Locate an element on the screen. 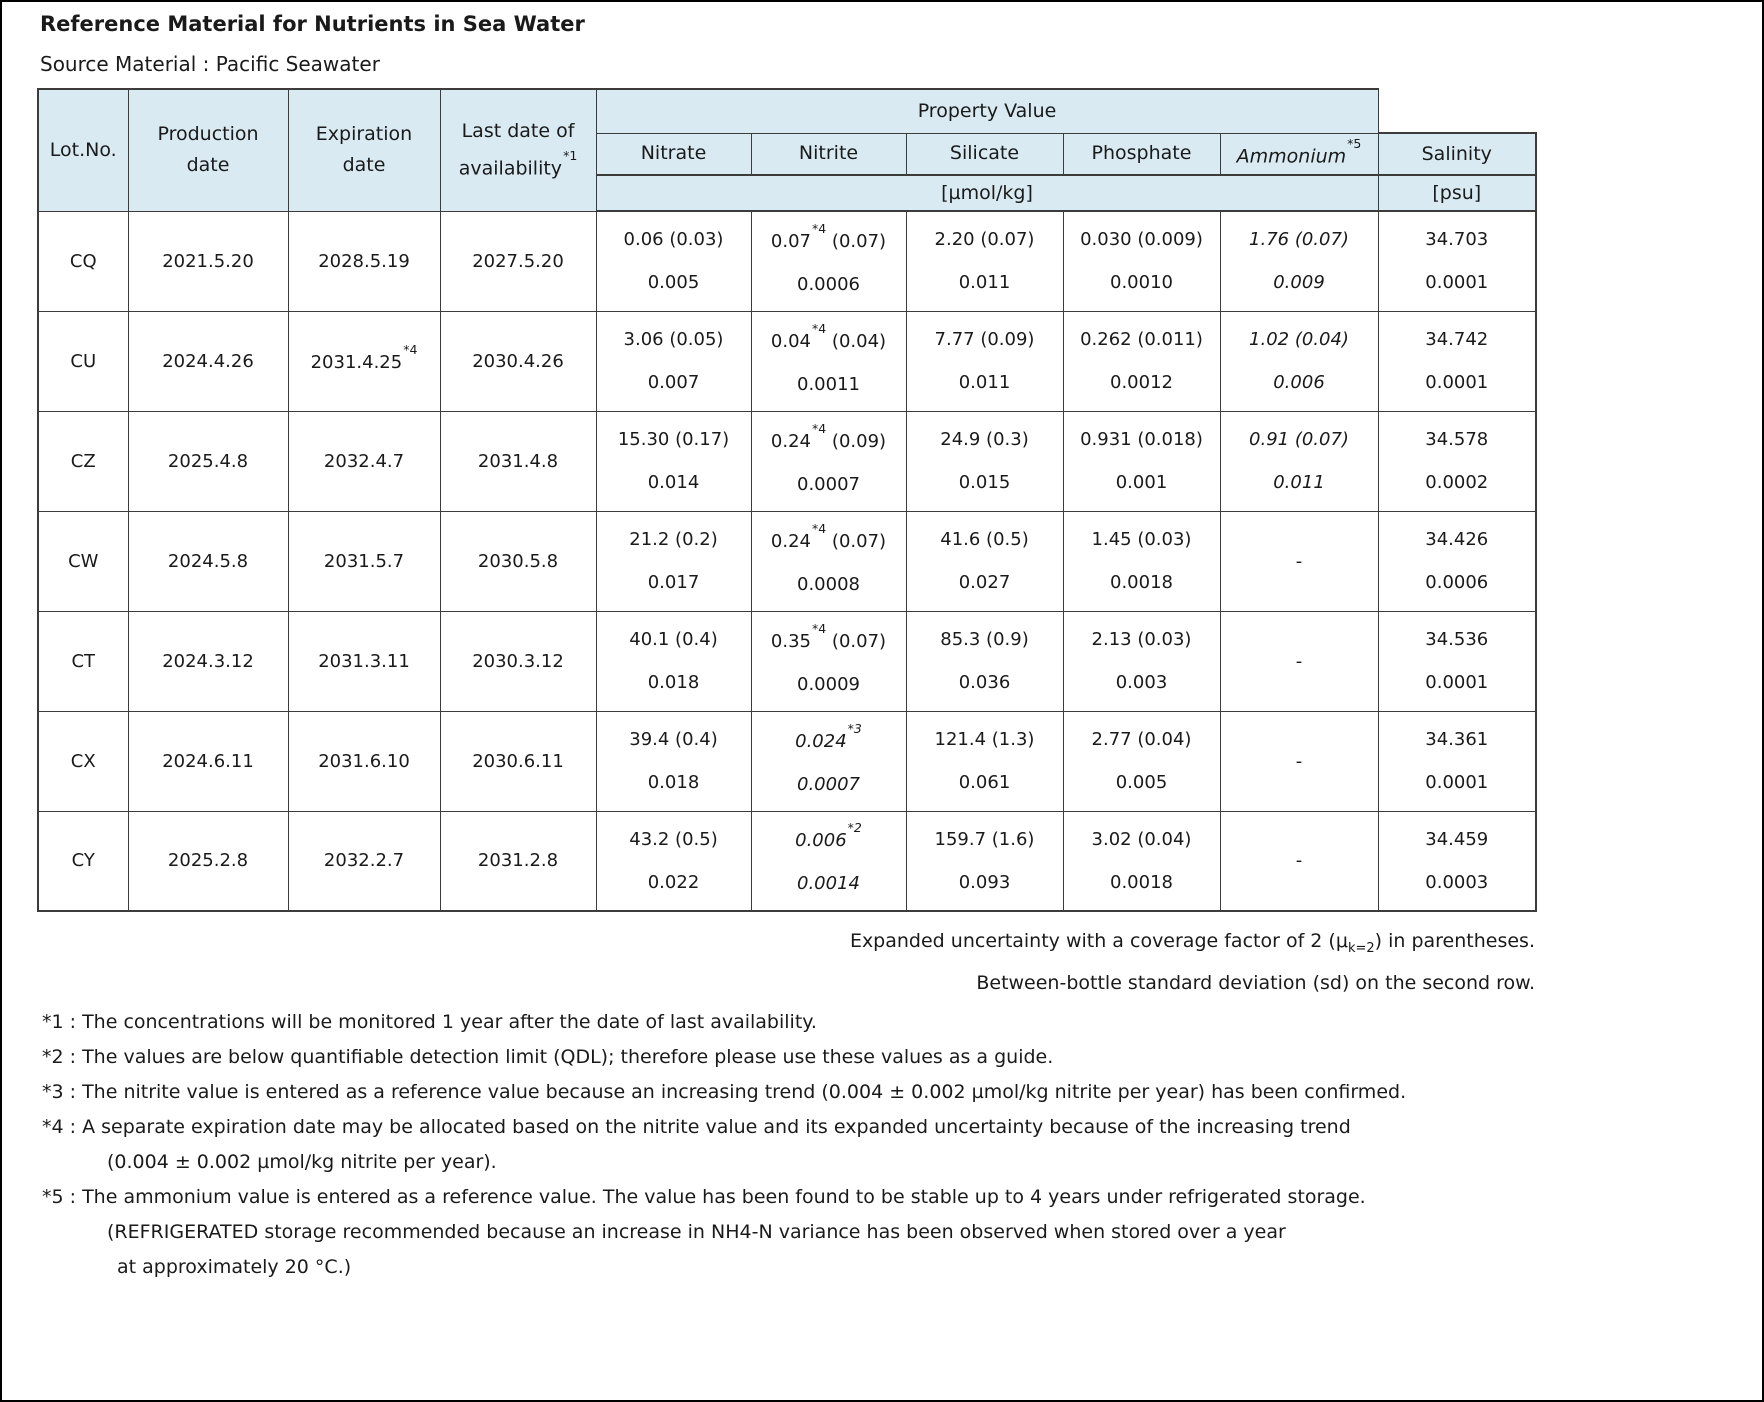 This screenshot has width=1764, height=1402. sd-line: 0.0012 is located at coordinates (1141, 382).